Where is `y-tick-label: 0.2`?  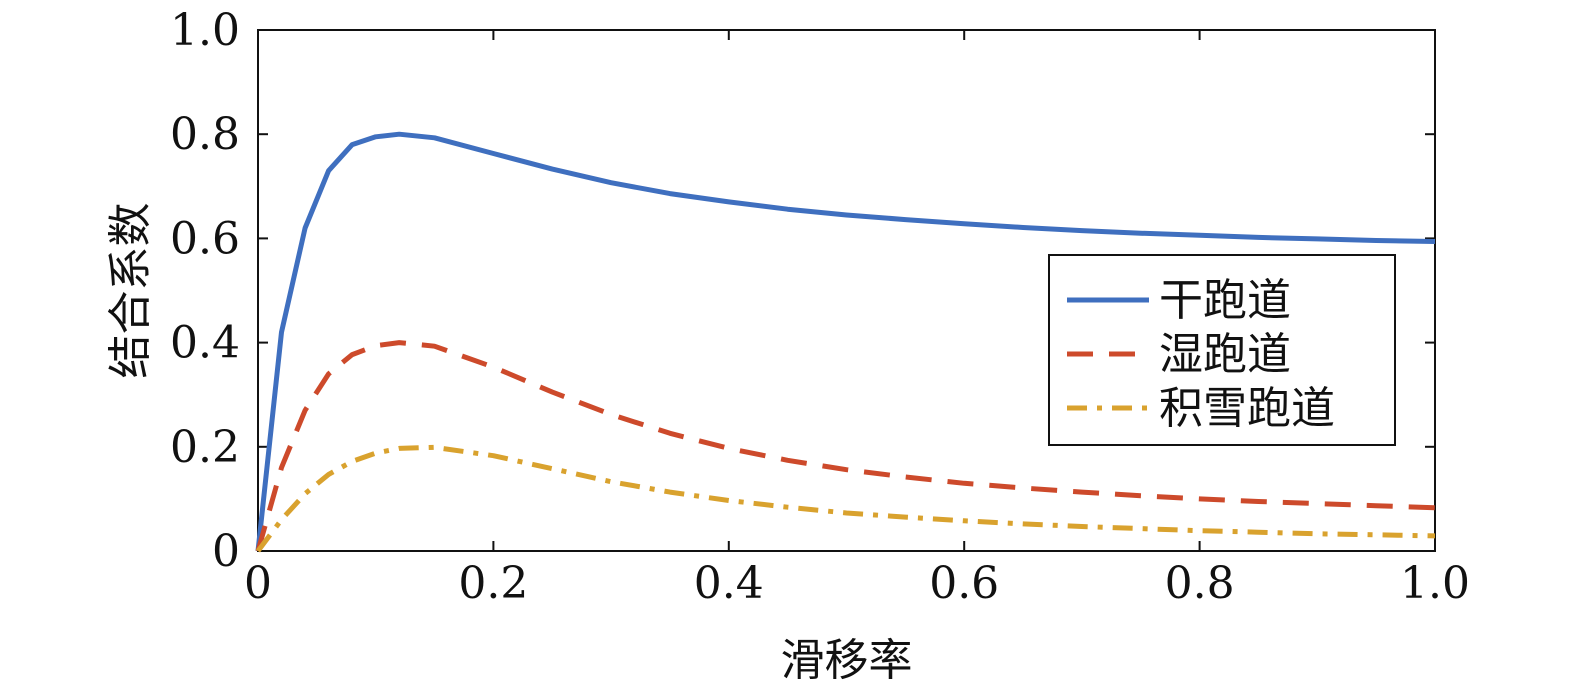 y-tick-label: 0.2 is located at coordinates (205, 447).